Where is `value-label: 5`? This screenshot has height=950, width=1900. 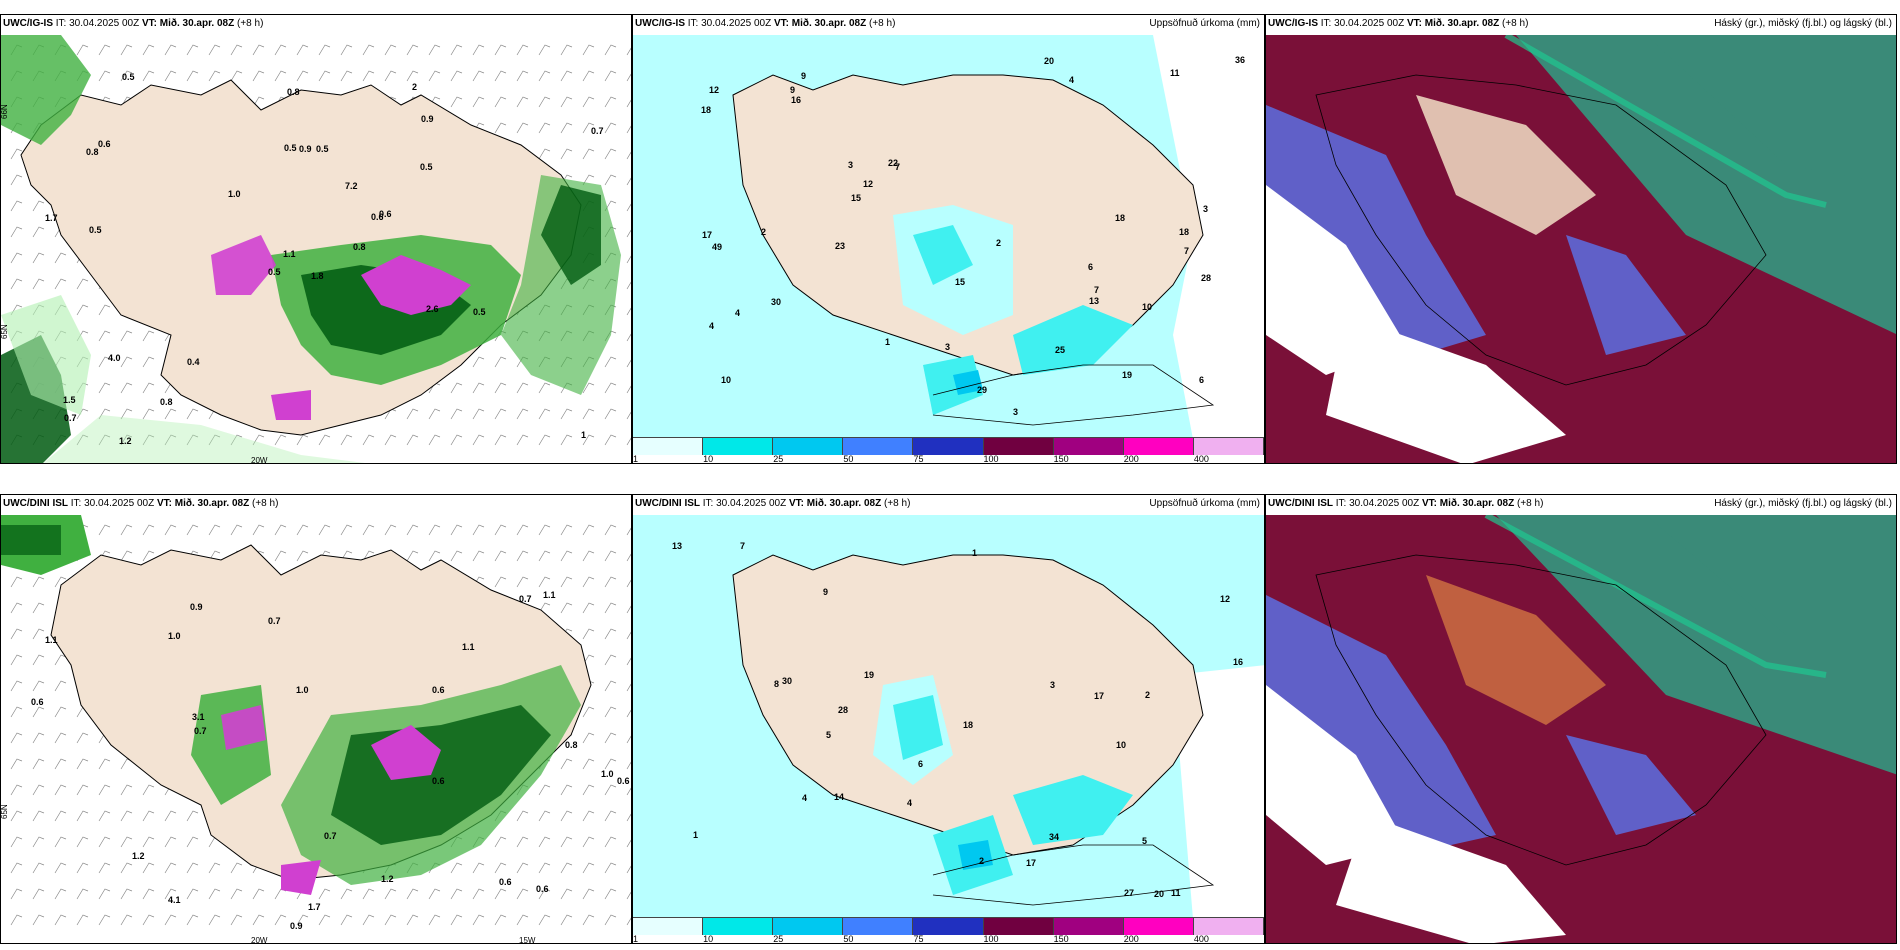
value-label: 5 is located at coordinates (1144, 841).